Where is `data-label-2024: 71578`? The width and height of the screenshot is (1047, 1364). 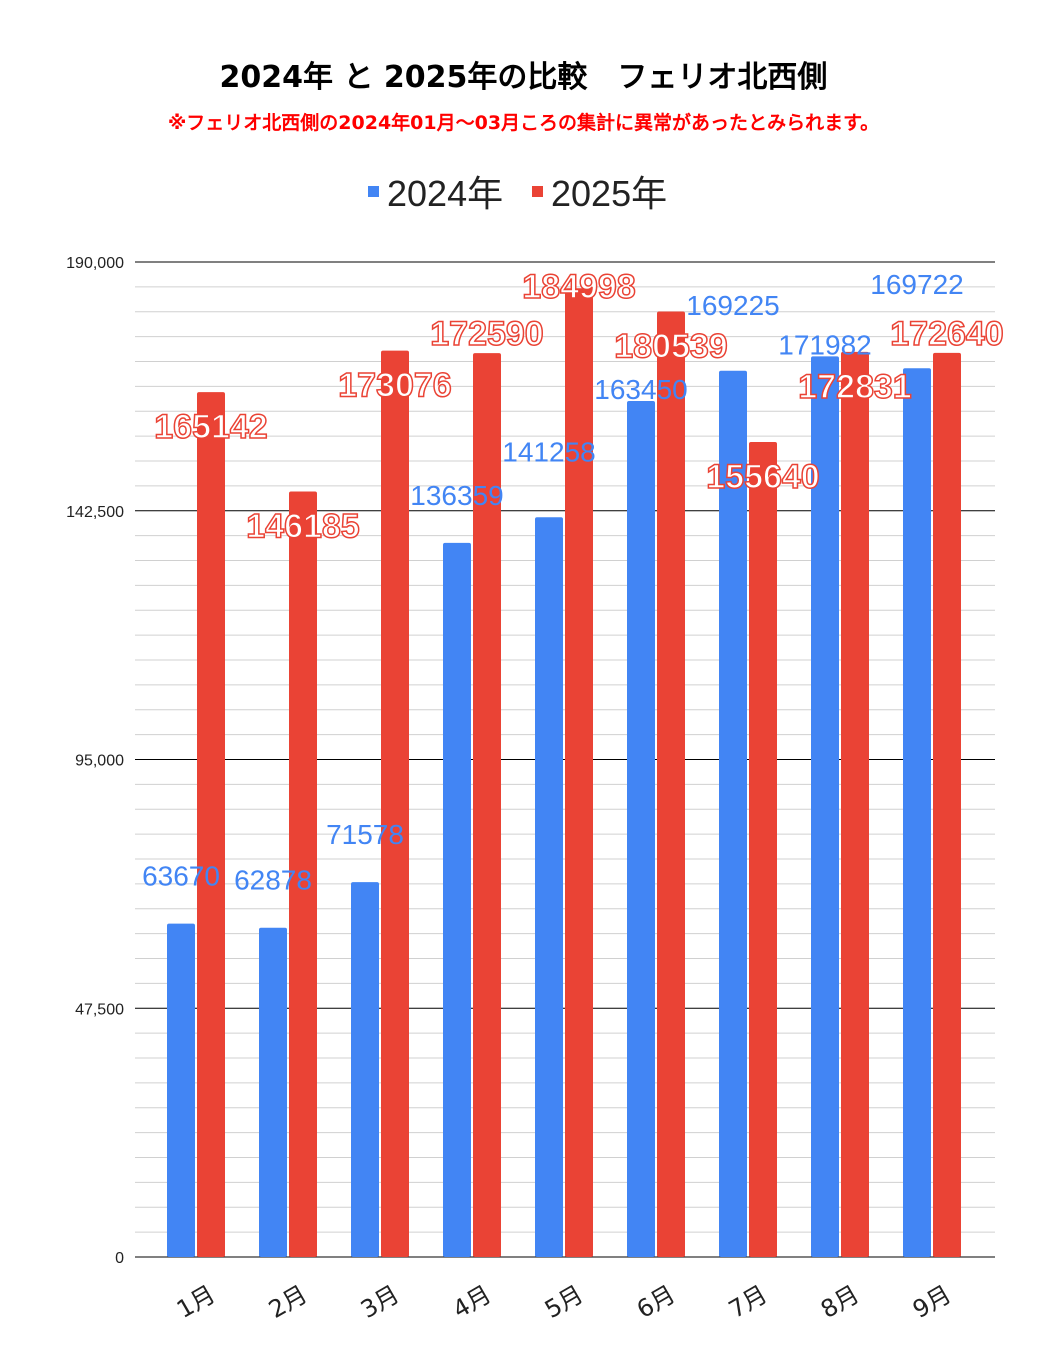
data-label-2024: 71578 is located at coordinates (365, 834).